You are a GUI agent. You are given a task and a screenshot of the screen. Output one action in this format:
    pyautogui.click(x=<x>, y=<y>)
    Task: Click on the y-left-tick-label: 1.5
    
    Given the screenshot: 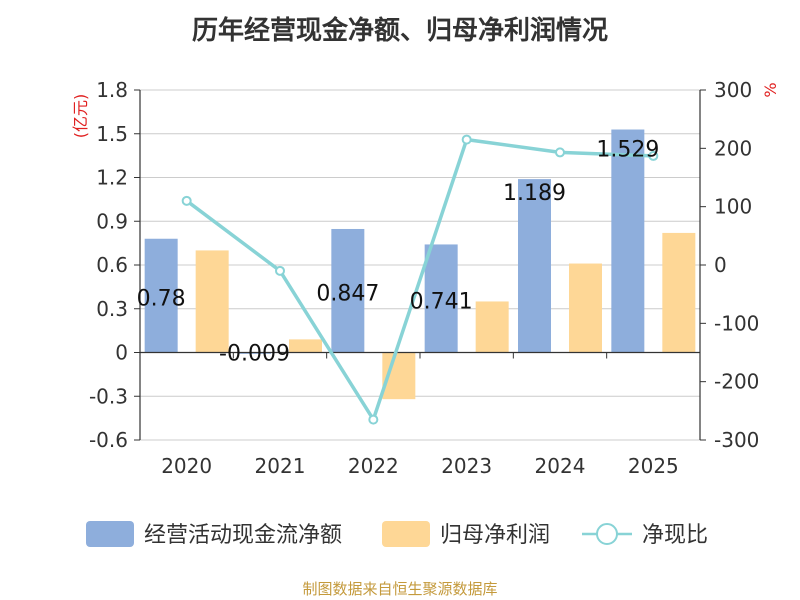 What is the action you would take?
    pyautogui.click(x=112, y=134)
    